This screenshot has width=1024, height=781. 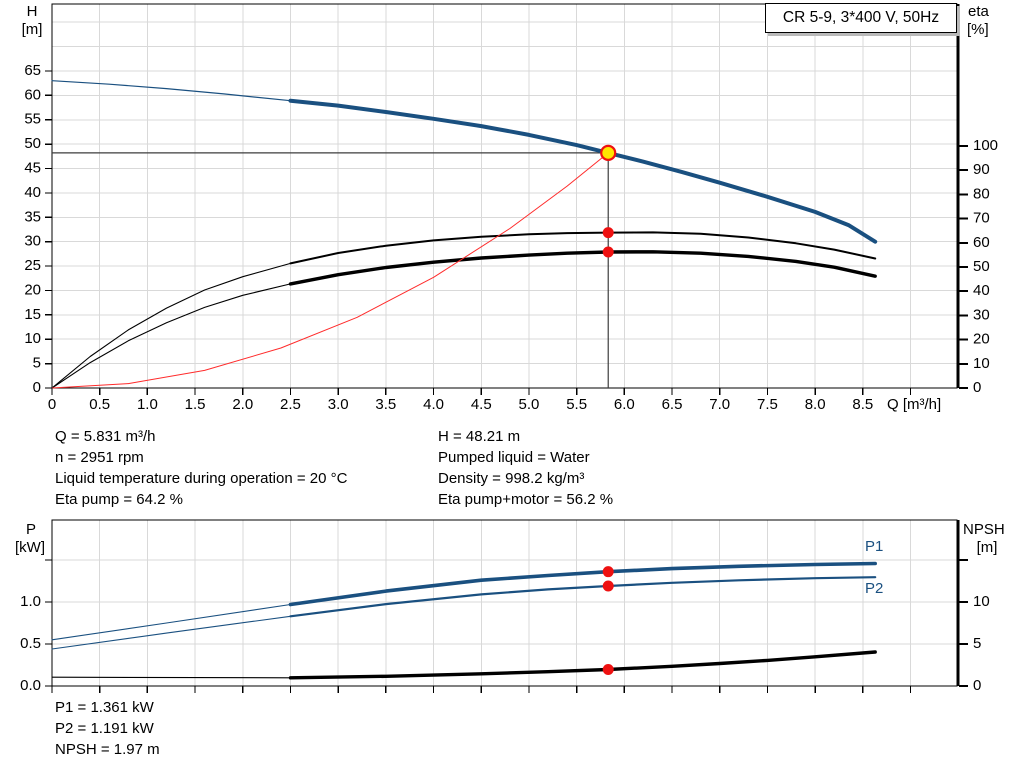 What do you see at coordinates (874, 546) in the screenshot?
I see `p1-curve-label: P1` at bounding box center [874, 546].